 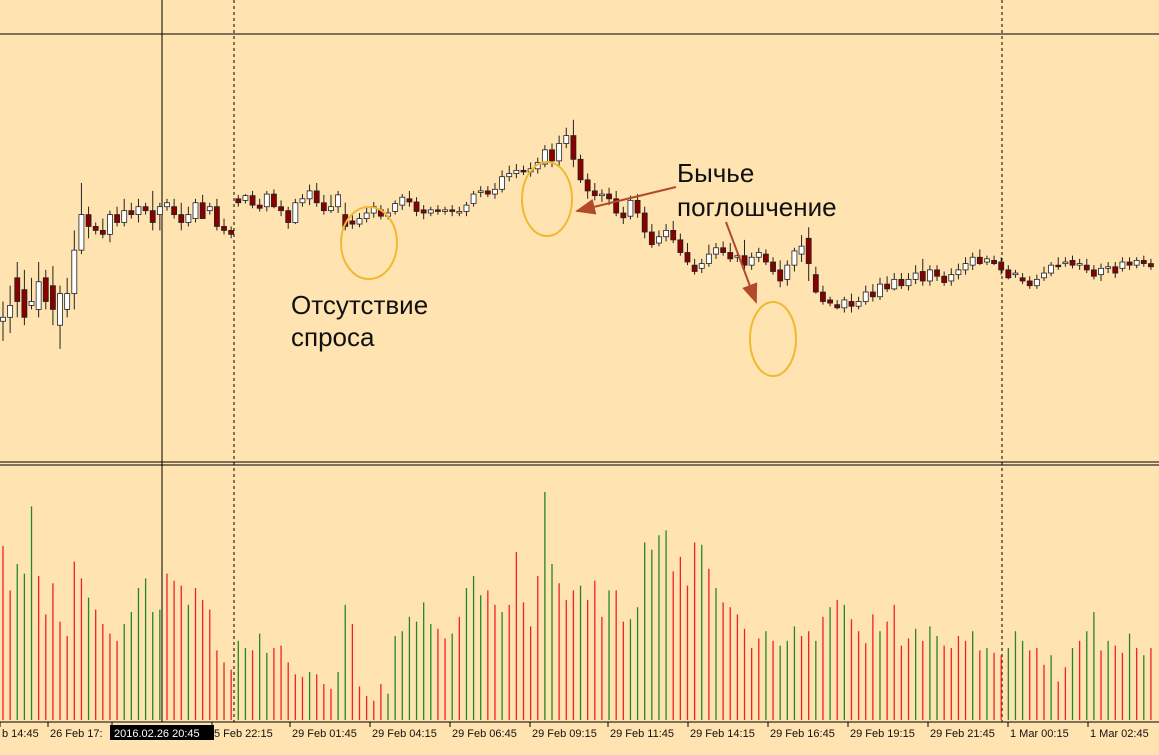 I want to click on no-demand-label-1: Отсутствие, so click(x=359, y=305).